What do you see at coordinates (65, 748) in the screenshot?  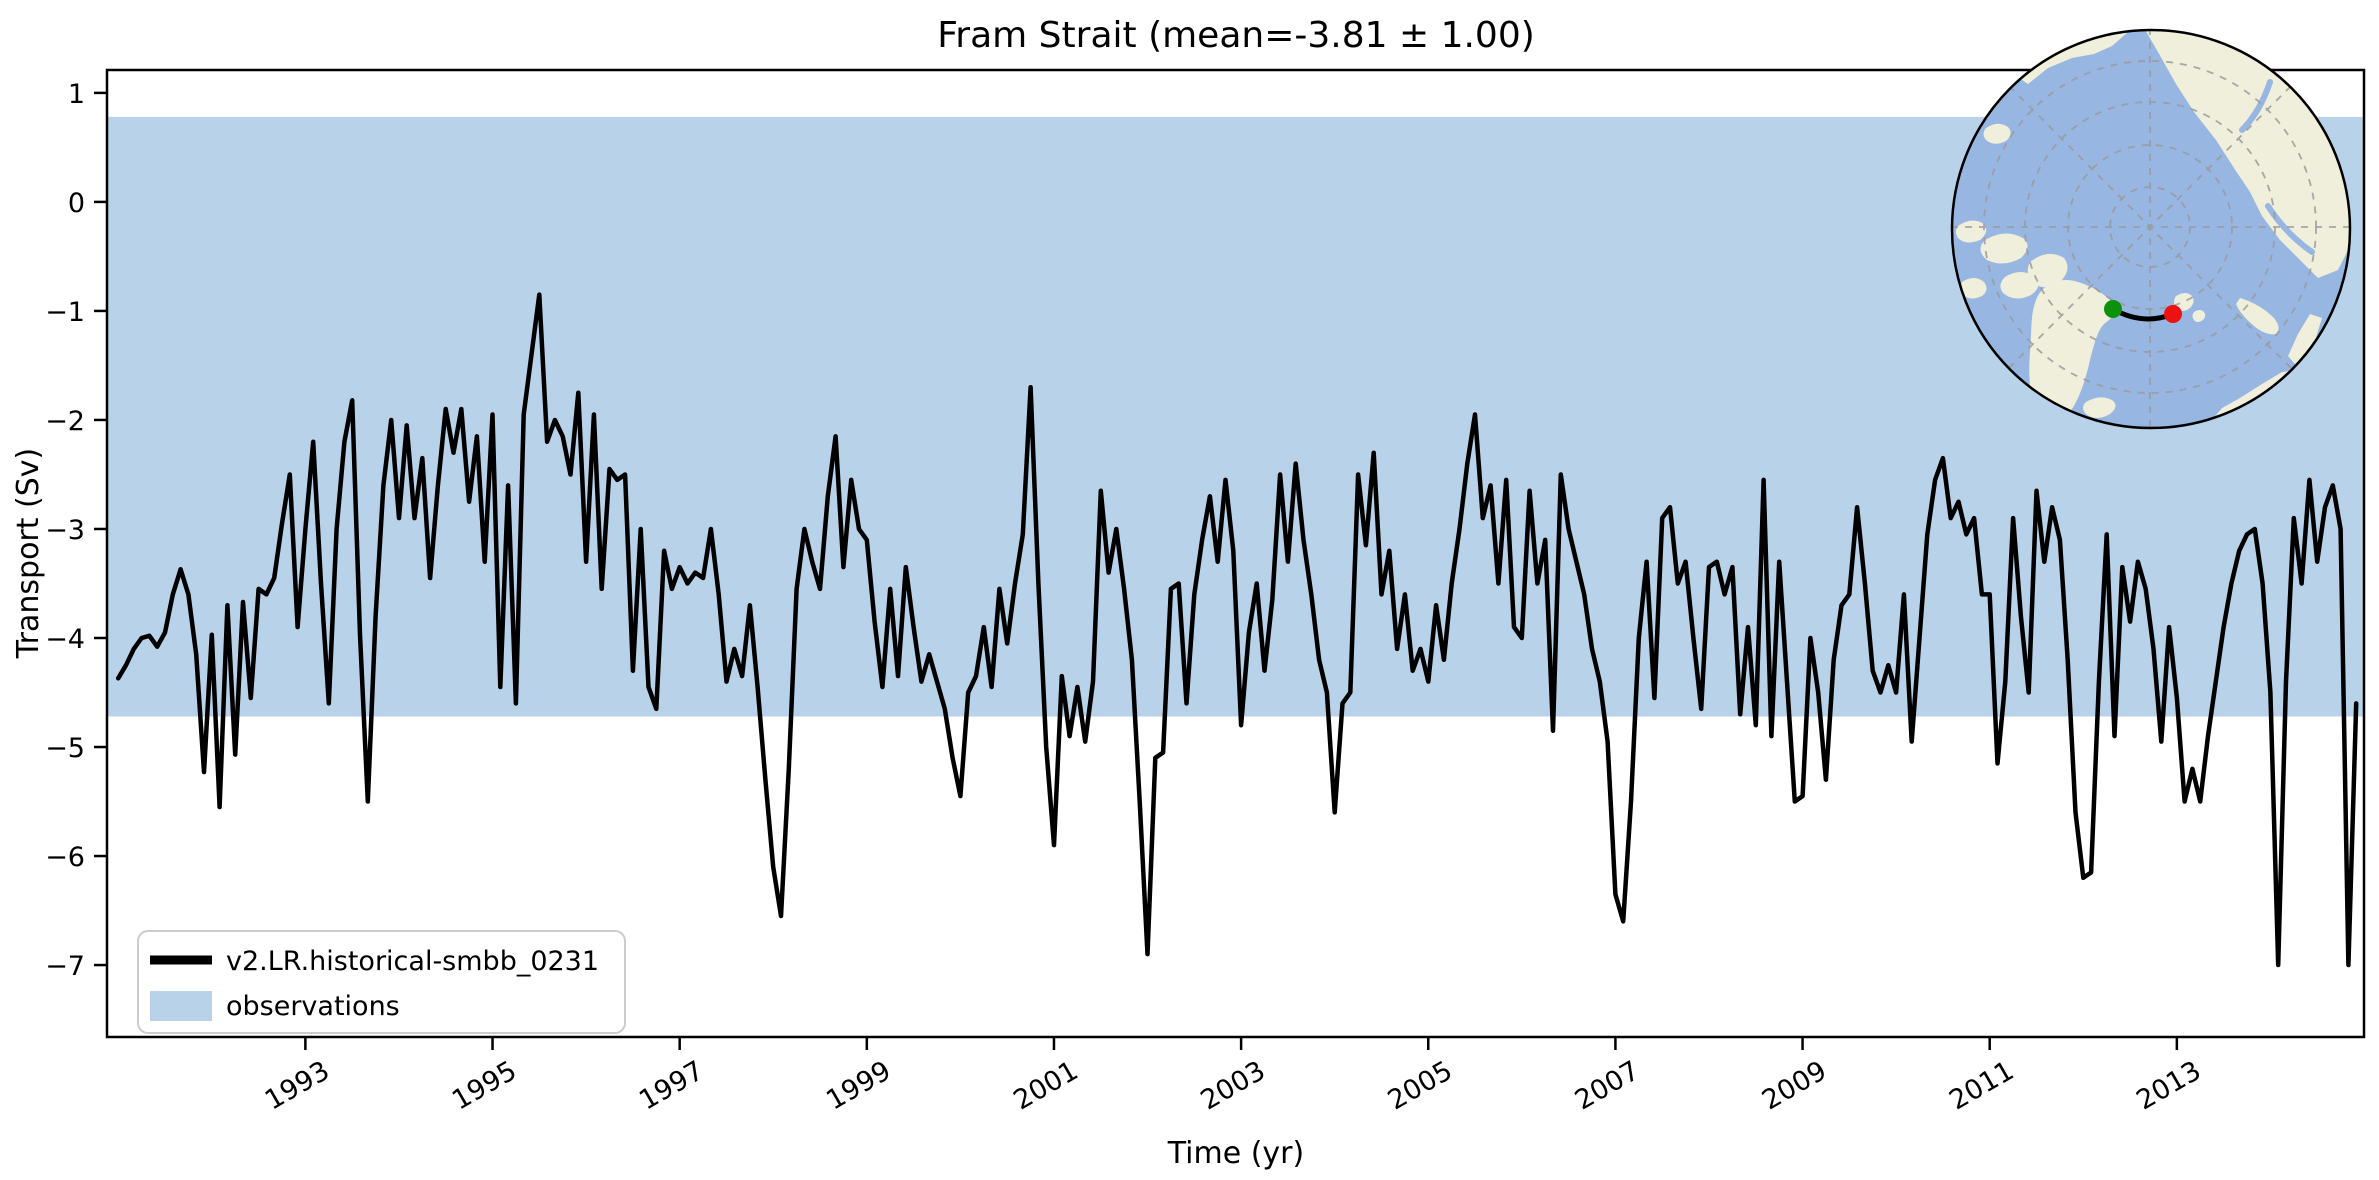 I see `y-tick-label: −5` at bounding box center [65, 748].